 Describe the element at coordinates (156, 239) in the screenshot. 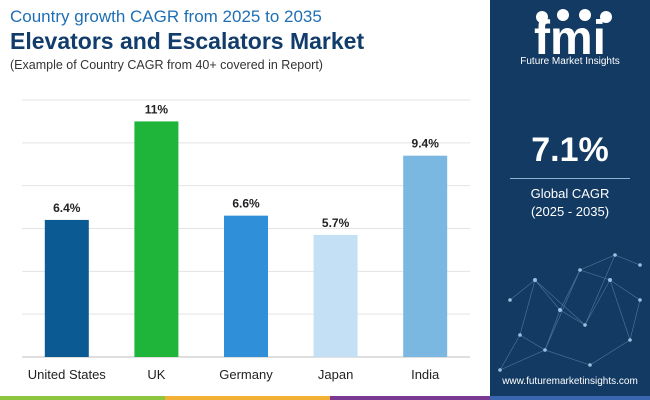

I see `bar-uk` at that location.